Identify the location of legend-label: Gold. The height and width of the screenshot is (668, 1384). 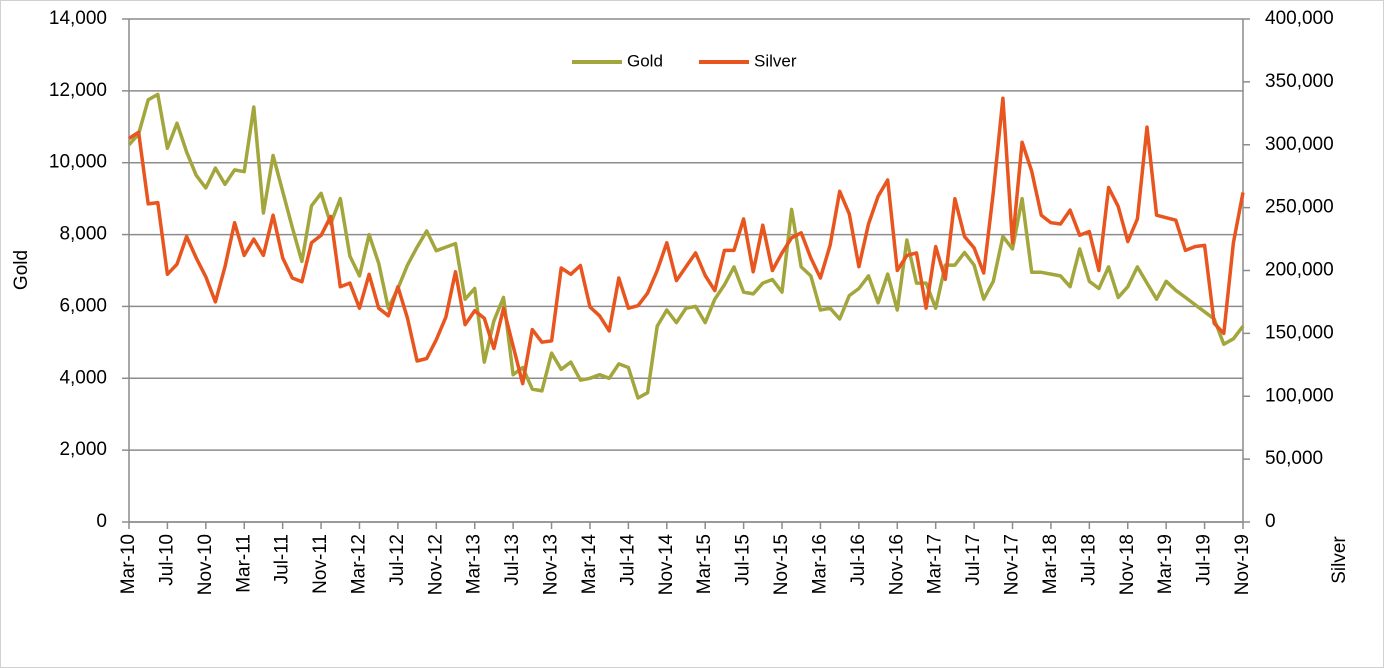
(645, 60).